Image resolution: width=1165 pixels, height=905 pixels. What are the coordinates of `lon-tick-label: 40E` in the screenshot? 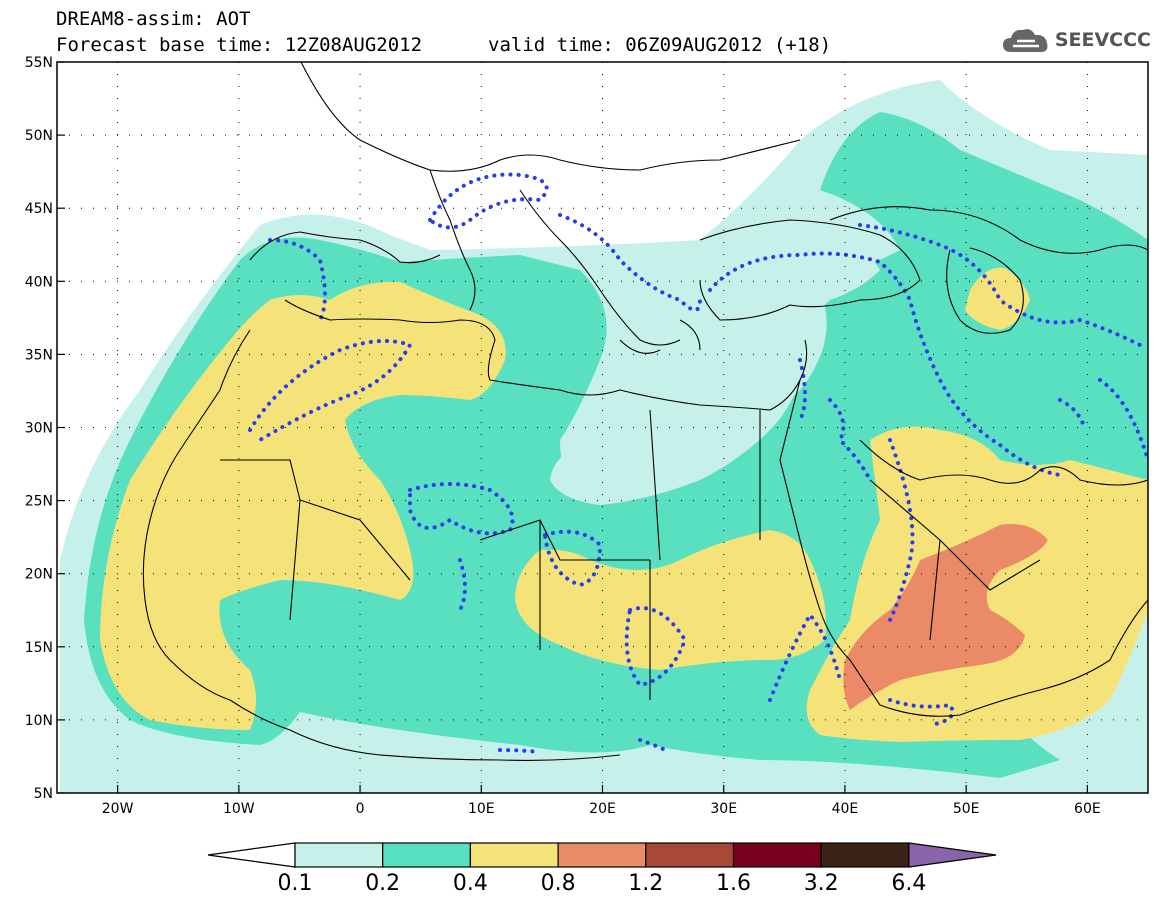 It's located at (845, 809).